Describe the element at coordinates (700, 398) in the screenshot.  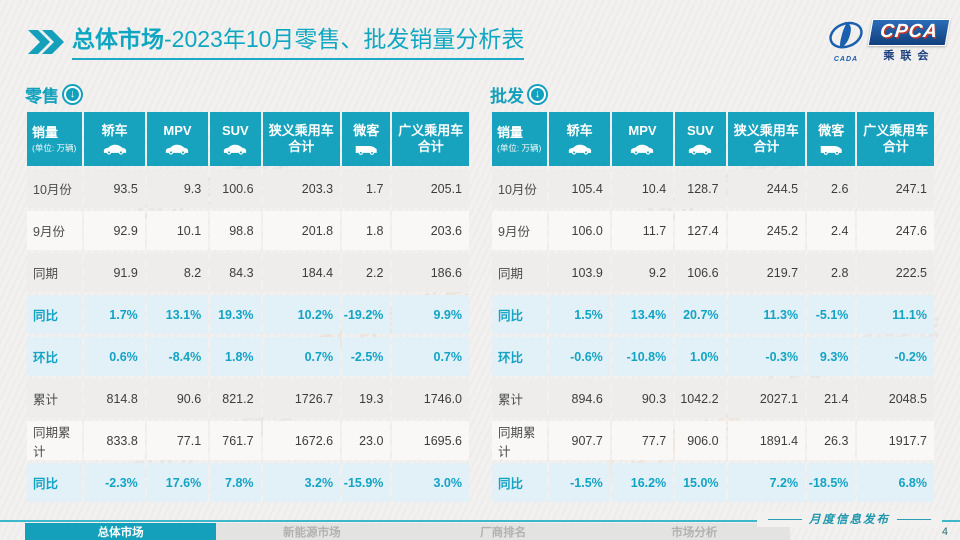
I see `data-cell: 1042.2` at that location.